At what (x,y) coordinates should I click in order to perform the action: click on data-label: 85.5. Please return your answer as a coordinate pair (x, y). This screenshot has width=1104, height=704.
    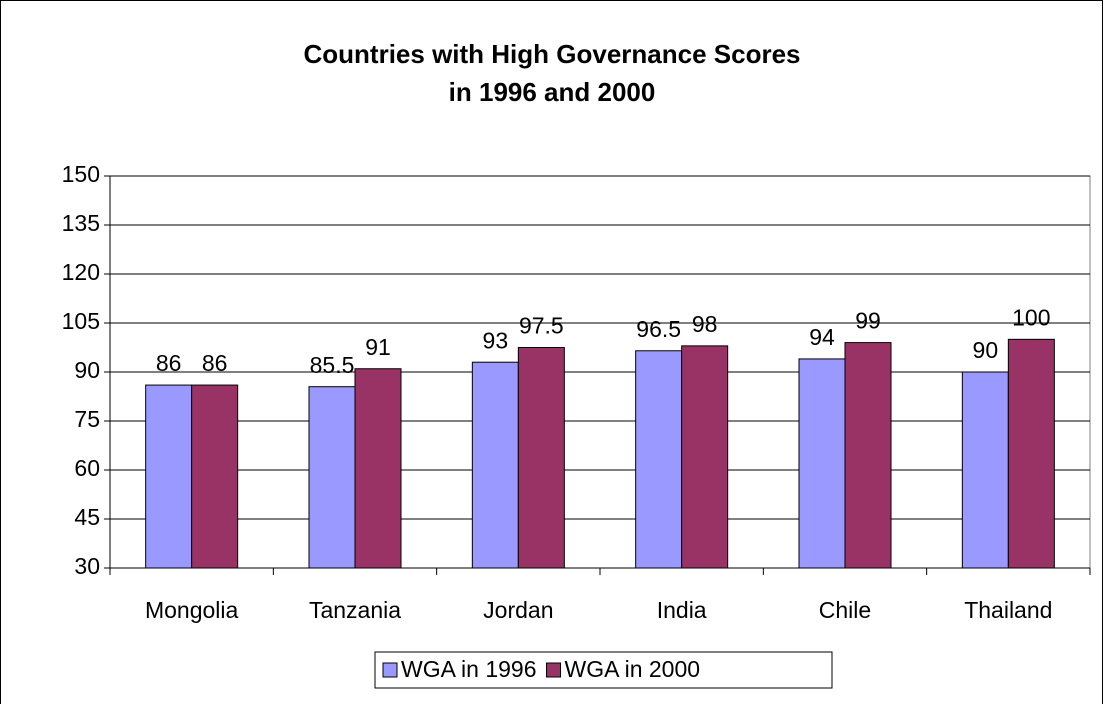
    Looking at the image, I should click on (332, 365).